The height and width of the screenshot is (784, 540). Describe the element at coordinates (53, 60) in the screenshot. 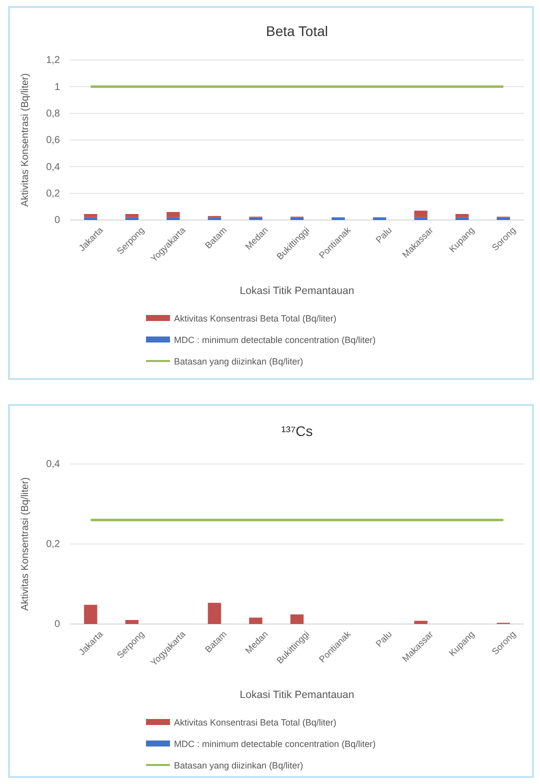

I see `y-tick-label: 1,2` at that location.